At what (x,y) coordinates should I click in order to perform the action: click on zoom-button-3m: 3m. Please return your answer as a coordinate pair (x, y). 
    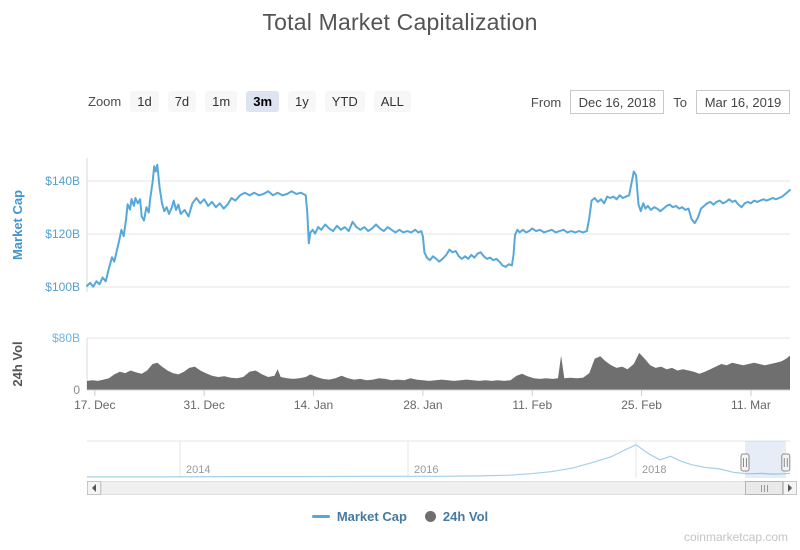
    Looking at the image, I should click on (263, 101).